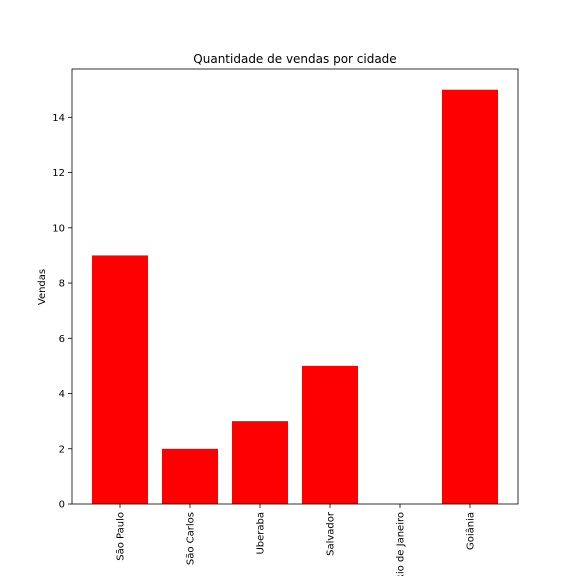  Describe the element at coordinates (331, 533) in the screenshot. I see `x-tick-label: Salvador` at that location.